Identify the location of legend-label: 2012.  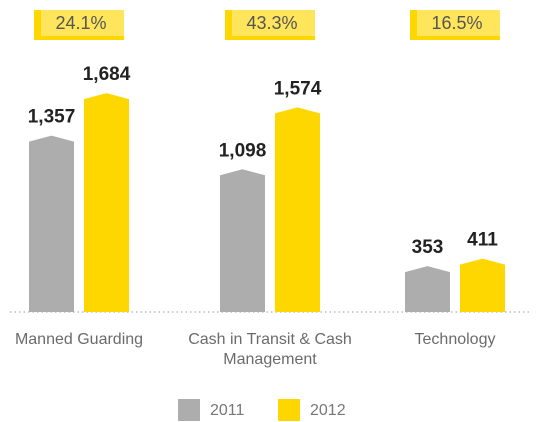
(328, 410).